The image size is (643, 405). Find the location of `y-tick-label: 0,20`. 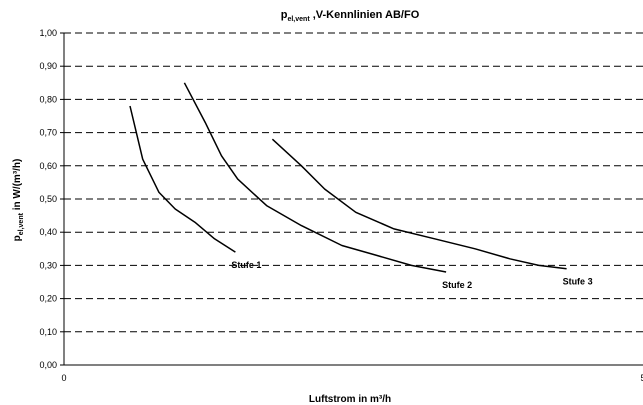

y-tick-label: 0,20 is located at coordinates (48, 299).